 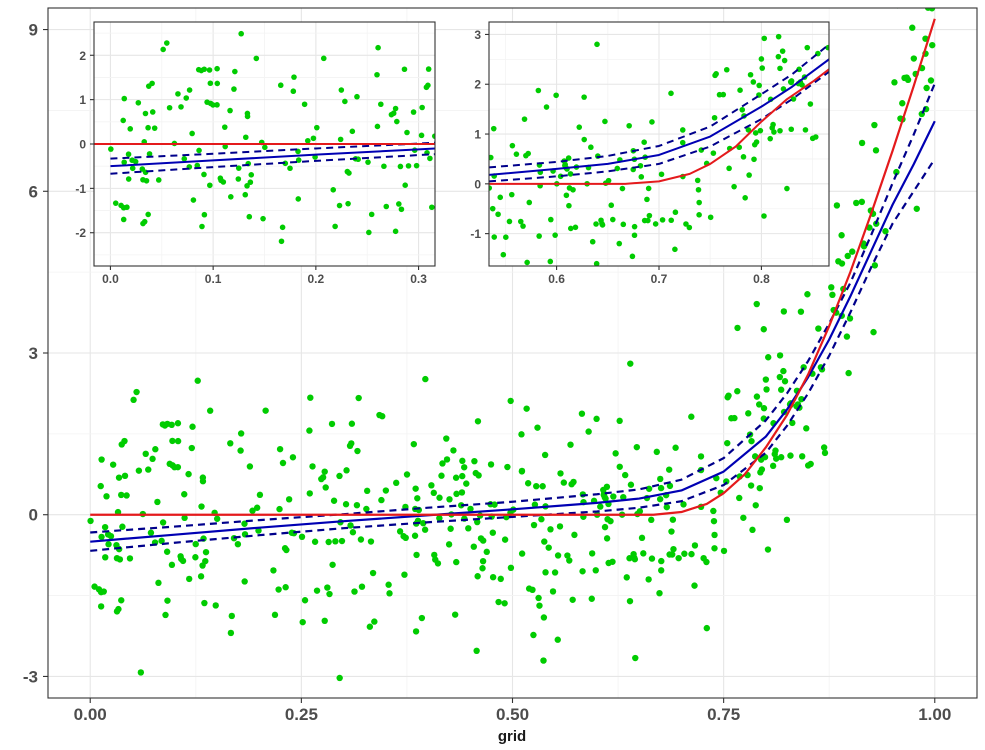 What do you see at coordinates (30, 676) in the screenshot?
I see `y-tick-label: -3` at bounding box center [30, 676].